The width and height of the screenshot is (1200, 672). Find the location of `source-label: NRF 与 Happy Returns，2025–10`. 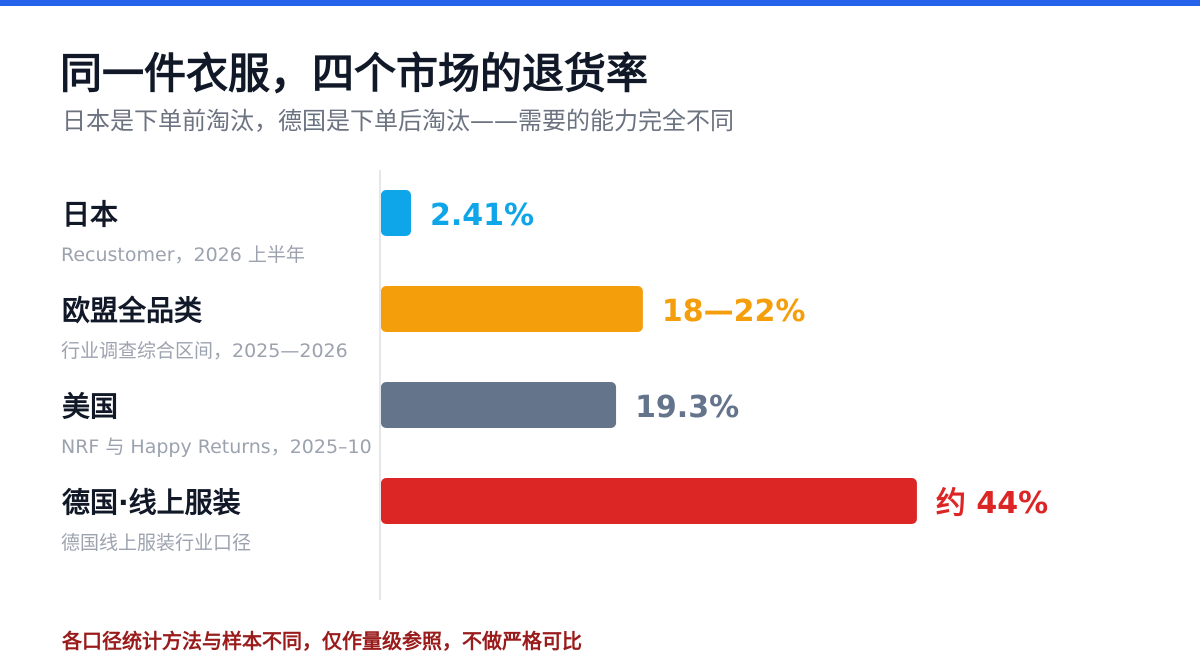

source-label: NRF 与 Happy Returns，2025–10 is located at coordinates (216, 447).